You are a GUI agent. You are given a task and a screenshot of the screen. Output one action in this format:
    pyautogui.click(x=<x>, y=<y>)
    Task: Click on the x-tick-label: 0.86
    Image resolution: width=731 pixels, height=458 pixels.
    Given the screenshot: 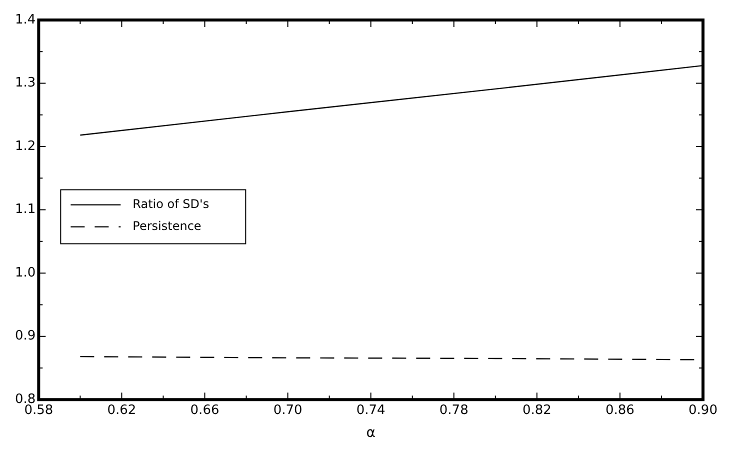 What is the action you would take?
    pyautogui.click(x=619, y=410)
    